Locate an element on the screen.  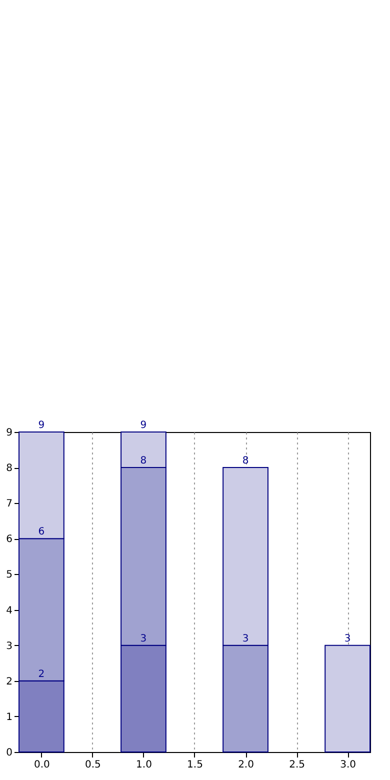
y-tick-label: 6 is located at coordinates (9, 540).